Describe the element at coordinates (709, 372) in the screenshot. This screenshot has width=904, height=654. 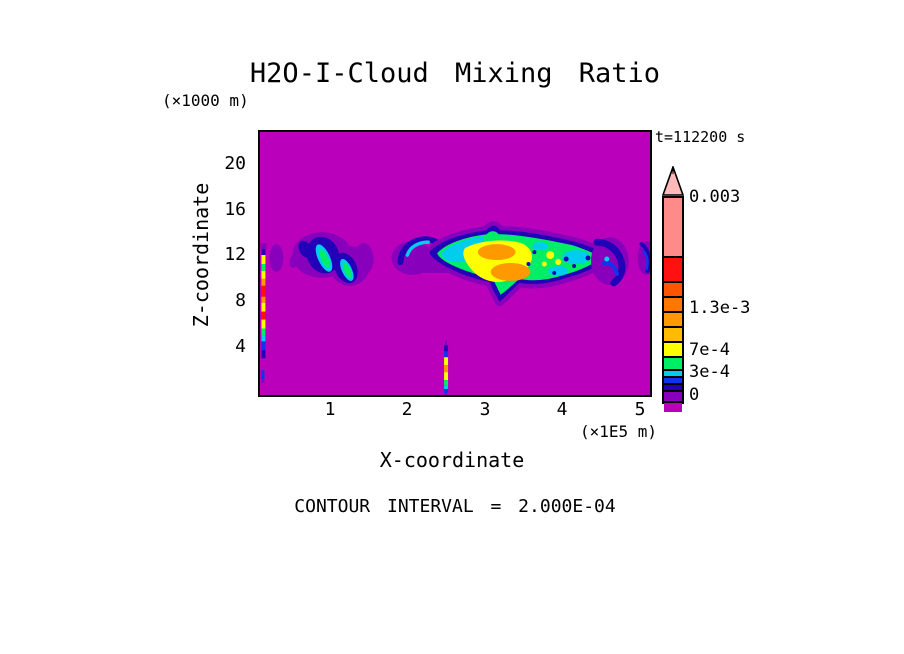
I see `colorbar-label-3e-4: 3e-4` at that location.